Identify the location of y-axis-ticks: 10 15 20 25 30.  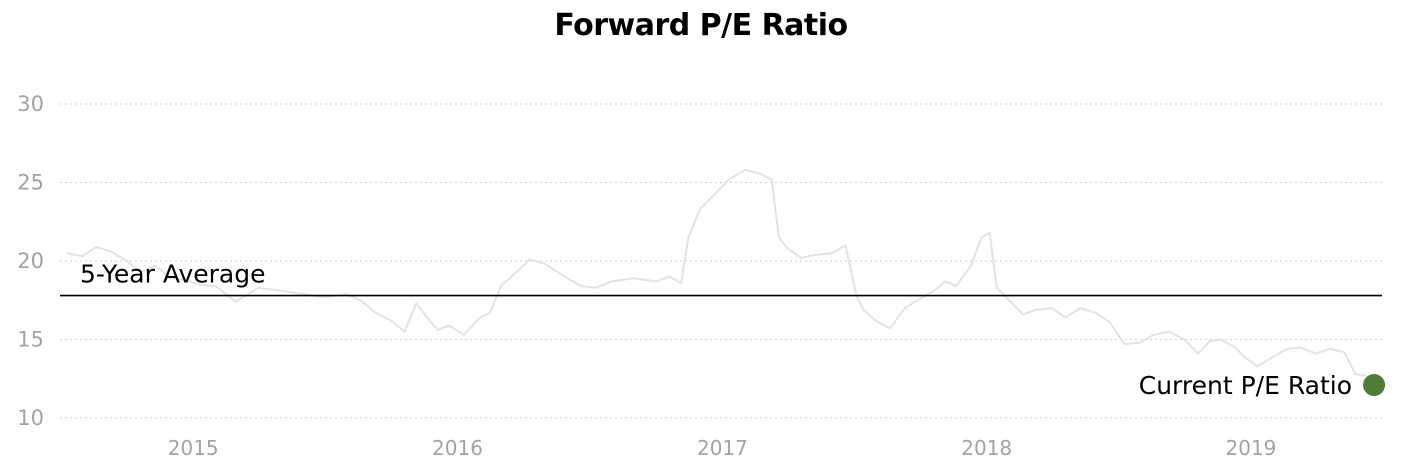
(30, 261).